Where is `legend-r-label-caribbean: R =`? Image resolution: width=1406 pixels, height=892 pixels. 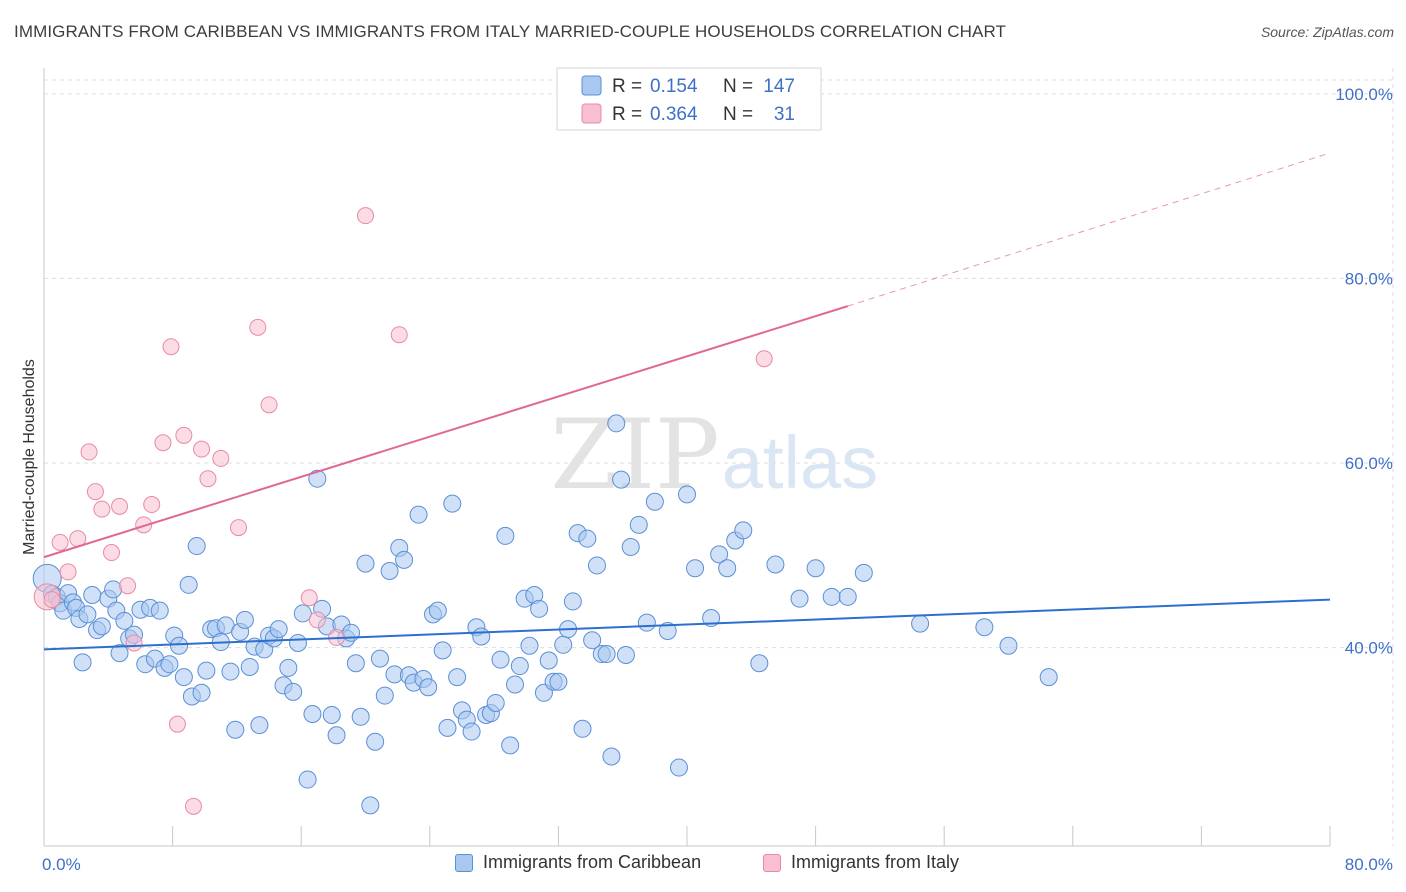
legend-r-label-caribbean: R = is located at coordinates (627, 86).